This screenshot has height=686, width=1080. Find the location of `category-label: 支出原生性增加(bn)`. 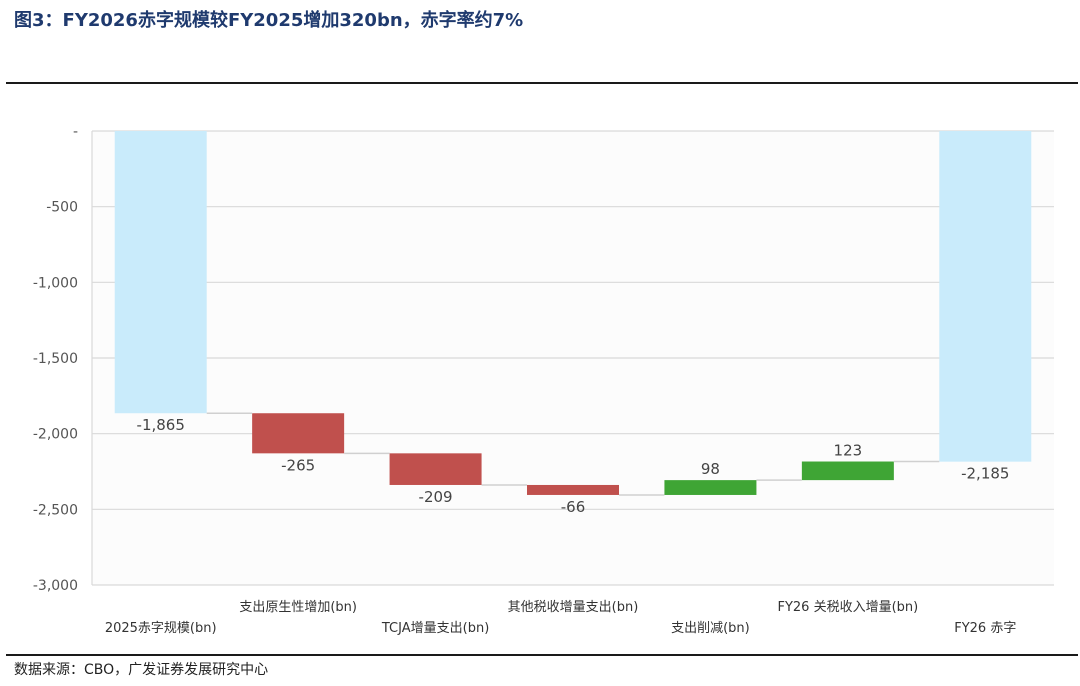

category-label: 支出原生性增加(bn) is located at coordinates (298, 607).